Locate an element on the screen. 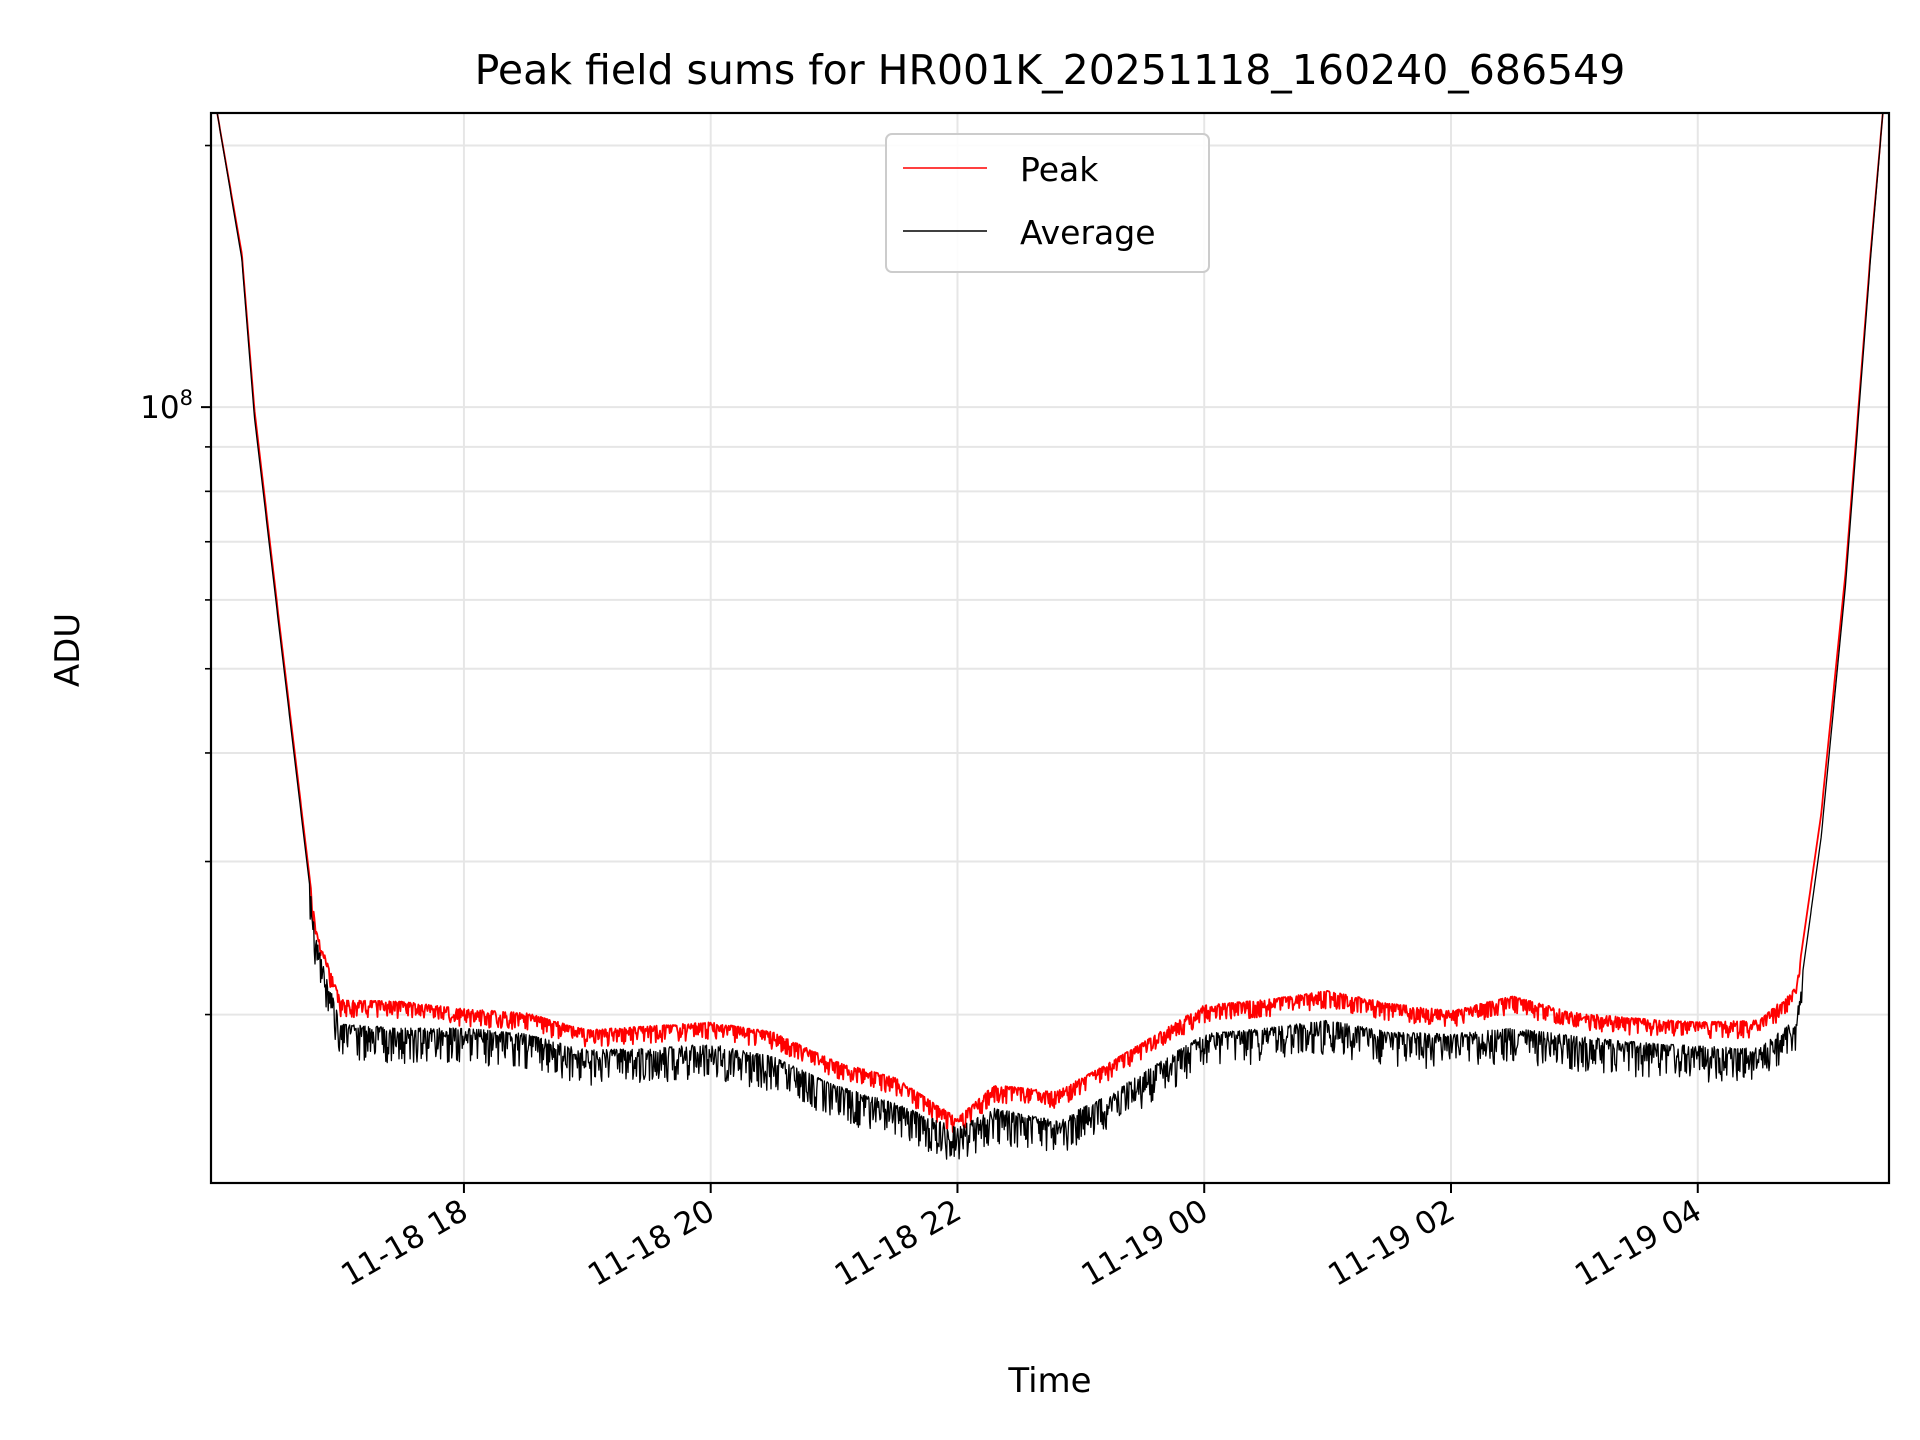 The width and height of the screenshot is (1920, 1440). legend-label-average: Average is located at coordinates (1088, 232).